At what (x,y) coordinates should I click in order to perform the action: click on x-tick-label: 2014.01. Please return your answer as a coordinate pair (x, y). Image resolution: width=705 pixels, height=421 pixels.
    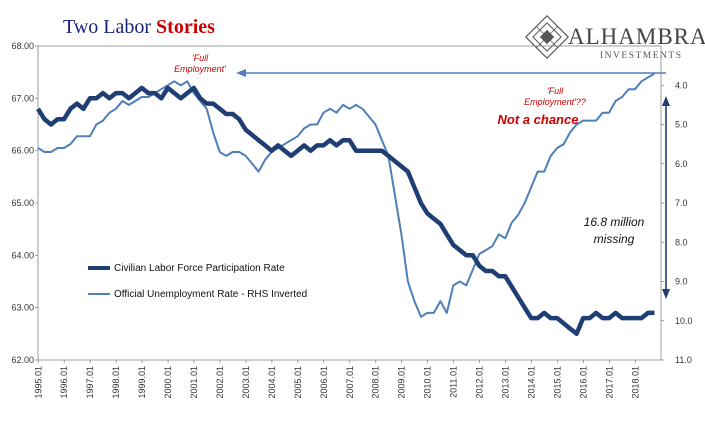
    Looking at the image, I should click on (531, 382).